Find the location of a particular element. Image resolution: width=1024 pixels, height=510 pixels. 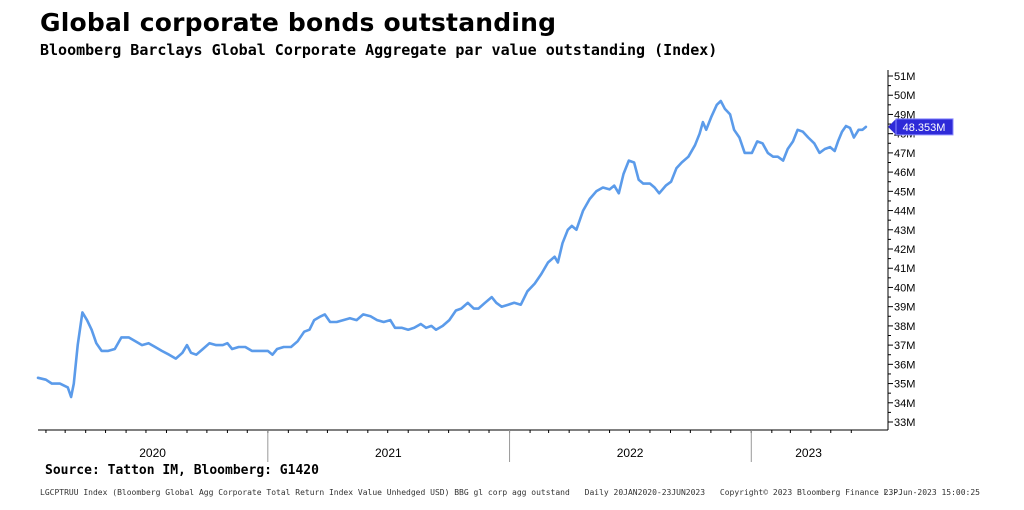

y-tick-label: 42M is located at coordinates (904, 250).